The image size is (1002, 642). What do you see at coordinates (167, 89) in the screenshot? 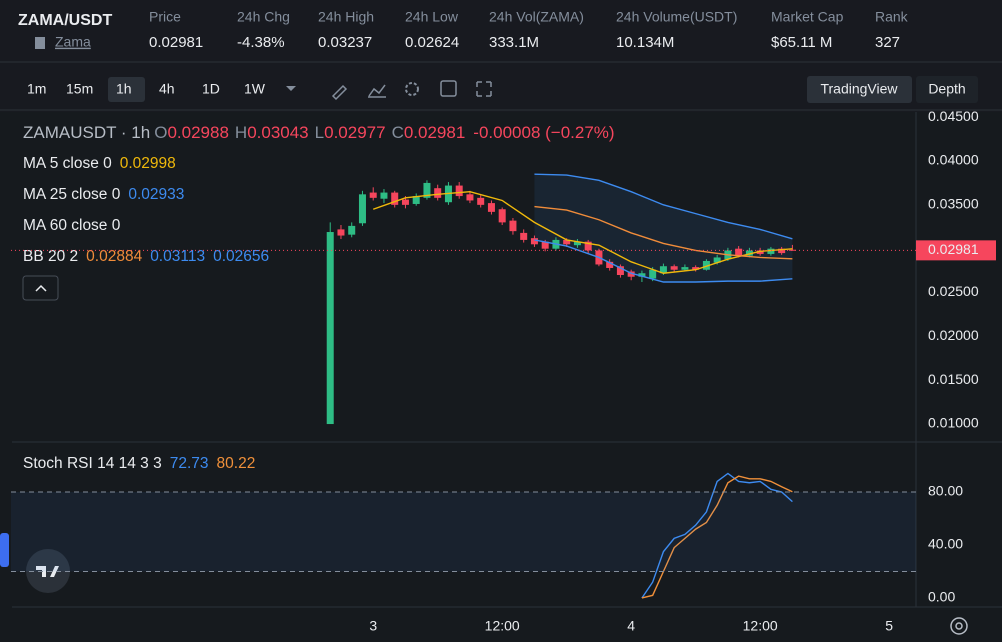
I see `interval: 4h` at bounding box center [167, 89].